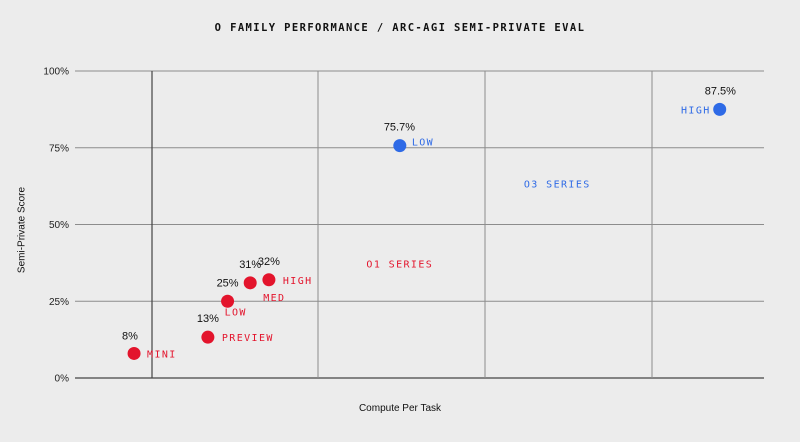 The image size is (800, 442). I want to click on data-point-name-label: PREVIEW, so click(248, 338).